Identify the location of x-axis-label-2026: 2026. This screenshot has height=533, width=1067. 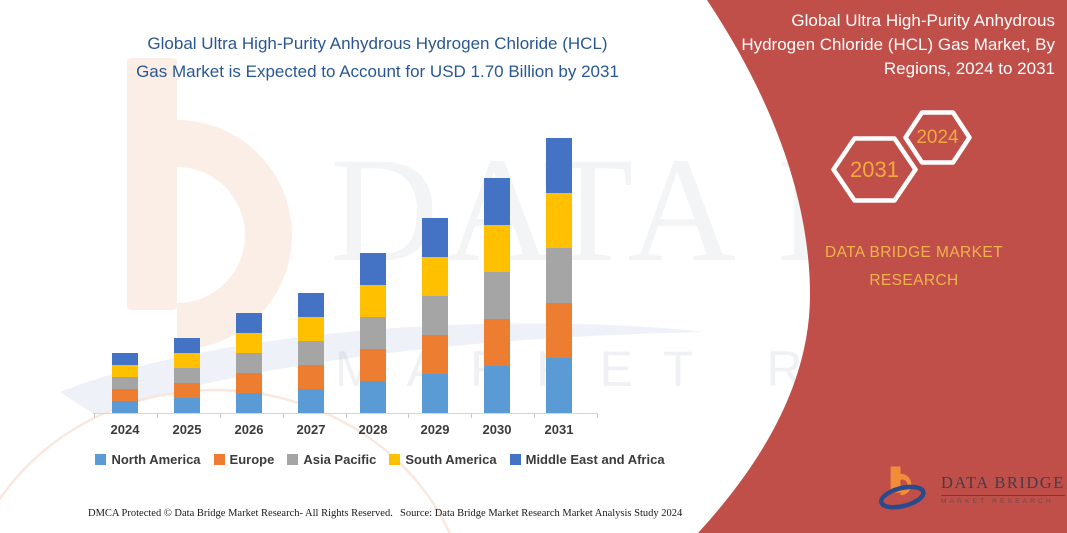
(249, 429).